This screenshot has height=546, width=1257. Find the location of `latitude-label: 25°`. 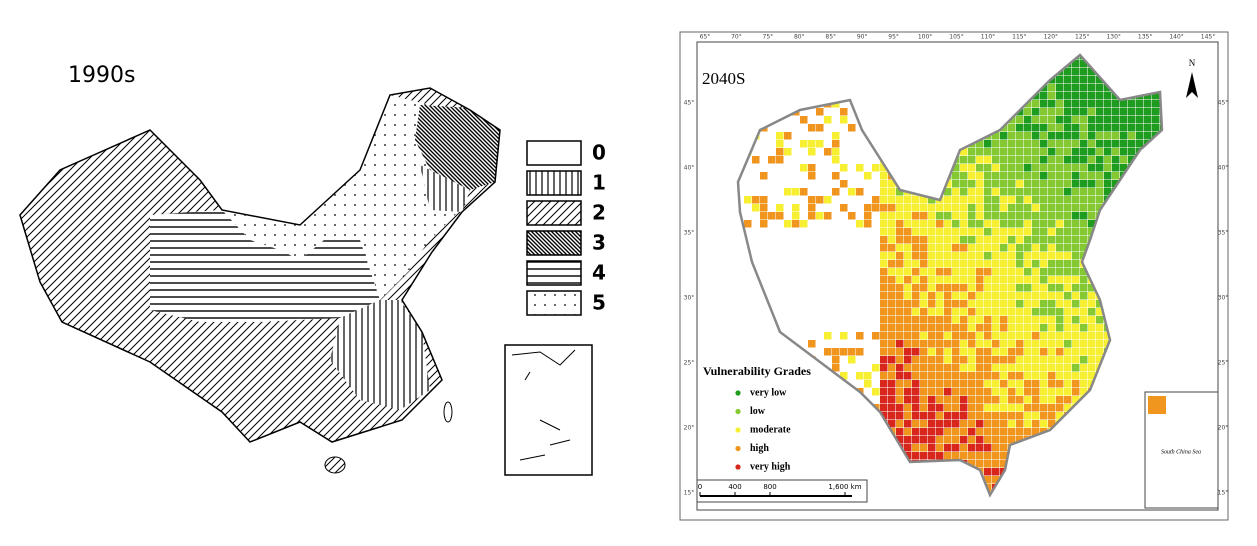

latitude-label: 25° is located at coordinates (1223, 363).